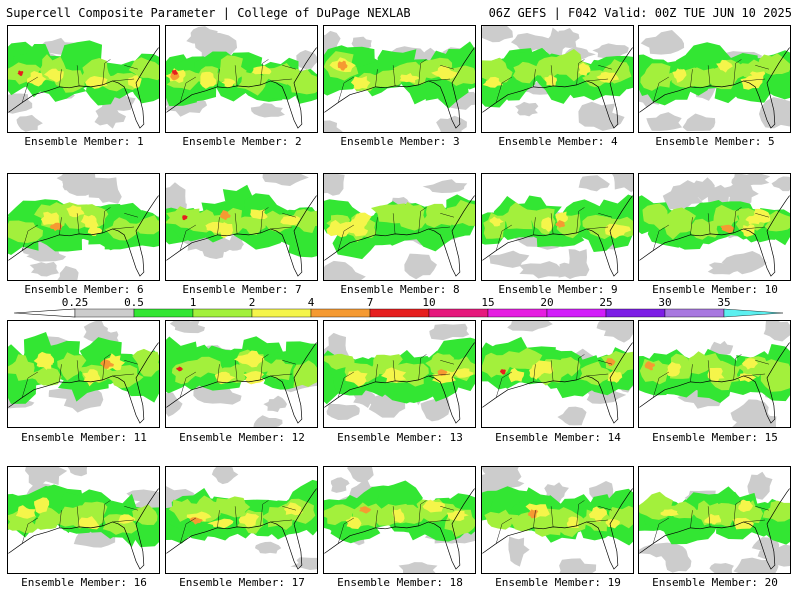 The width and height of the screenshot is (800, 600). What do you see at coordinates (400, 141) in the screenshot?
I see `ensemble-member-label: Ensemble Member: 3` at bounding box center [400, 141].